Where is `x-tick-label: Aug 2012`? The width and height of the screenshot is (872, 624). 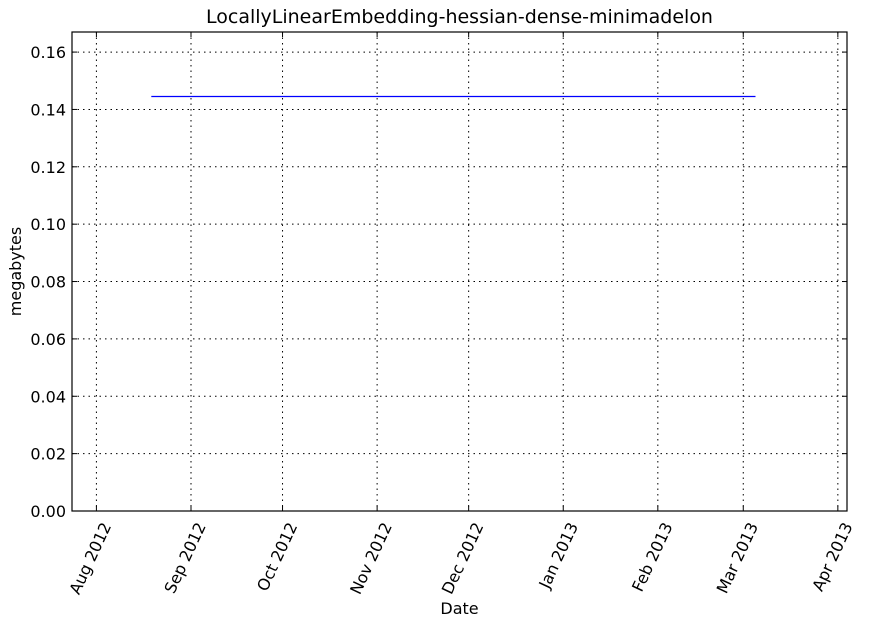
x-tick-label: Aug 2012 is located at coordinates (90, 558).